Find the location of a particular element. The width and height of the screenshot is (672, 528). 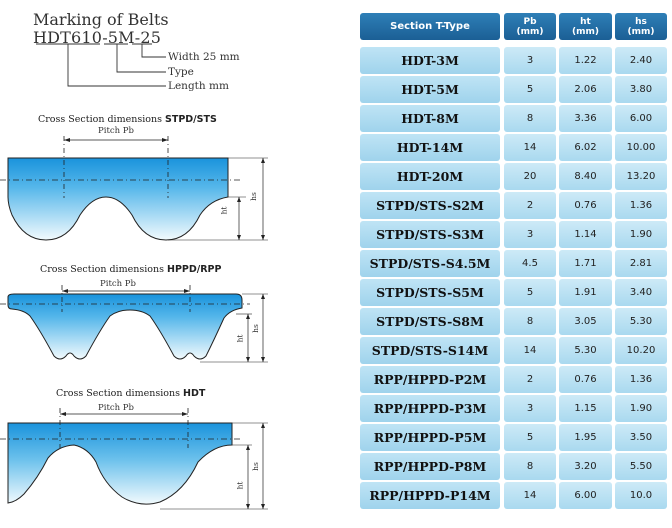

header-pb-label: Pb is located at coordinates (529, 22).